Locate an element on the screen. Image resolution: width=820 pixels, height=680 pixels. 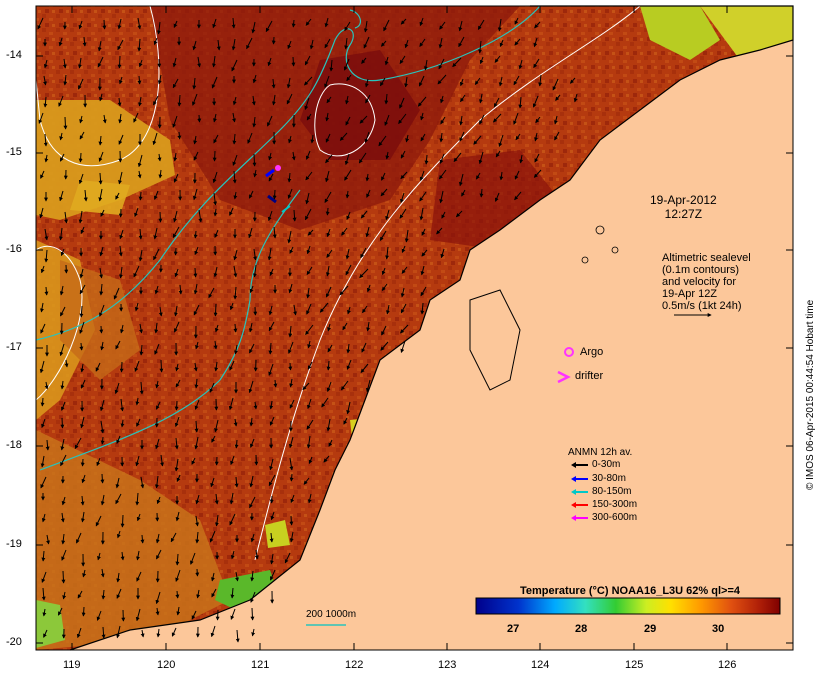
y-tick-label: -17 is located at coordinates (14, 347).